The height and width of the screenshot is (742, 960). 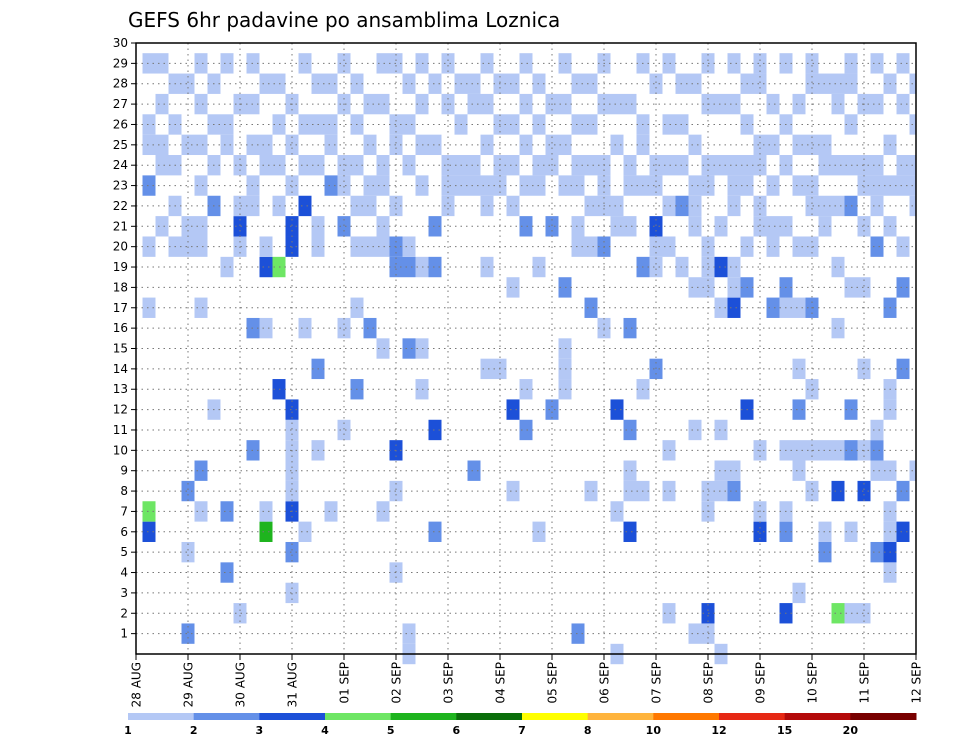 I want to click on y-tick-label: 29, so click(x=120, y=63).